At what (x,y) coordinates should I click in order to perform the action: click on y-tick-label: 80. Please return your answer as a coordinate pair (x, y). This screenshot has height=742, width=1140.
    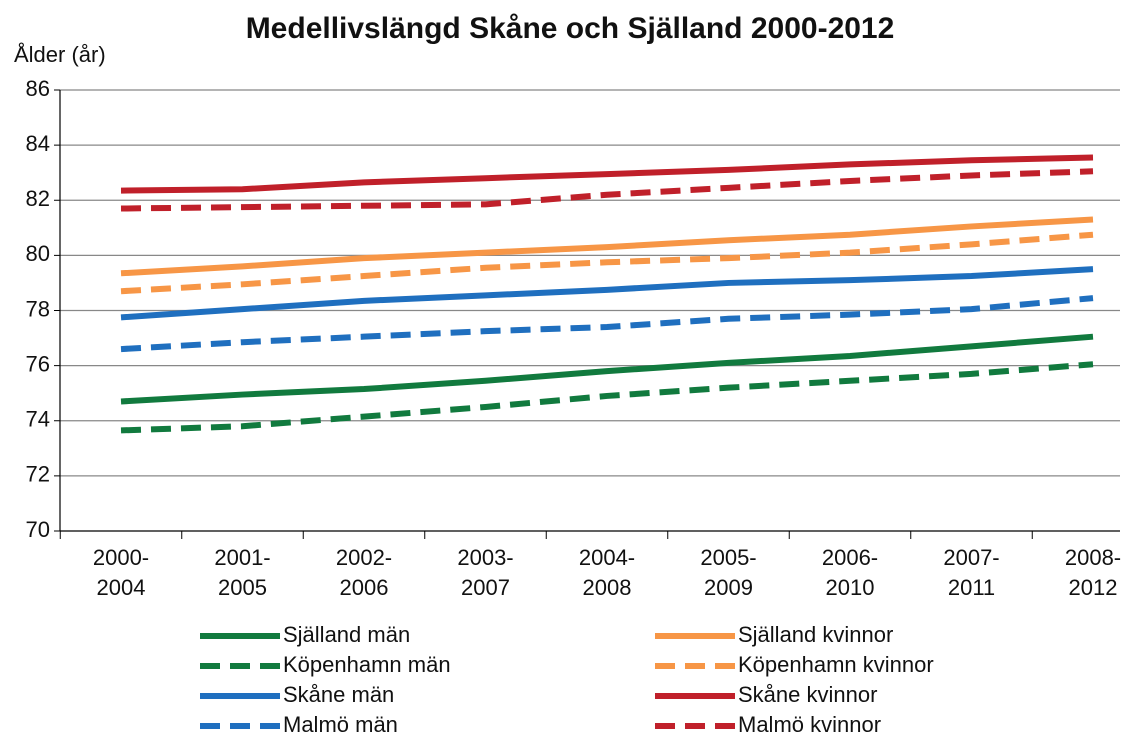
    Looking at the image, I should click on (38, 253).